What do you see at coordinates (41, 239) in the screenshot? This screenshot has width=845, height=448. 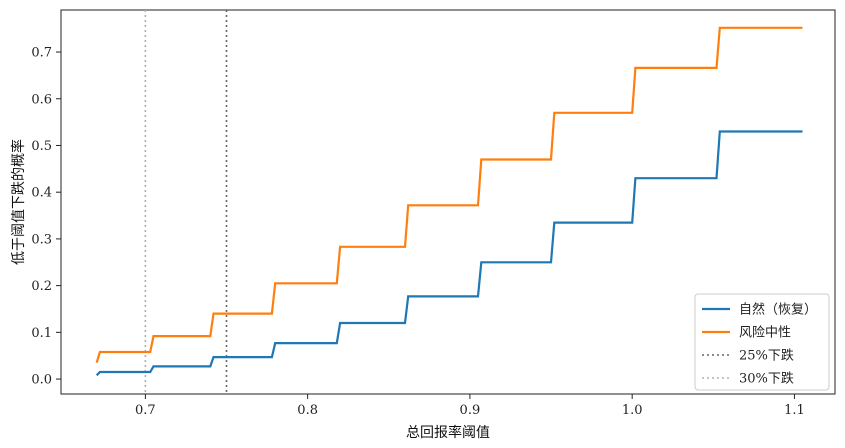 I see `y-tick-label: 0.3` at bounding box center [41, 239].